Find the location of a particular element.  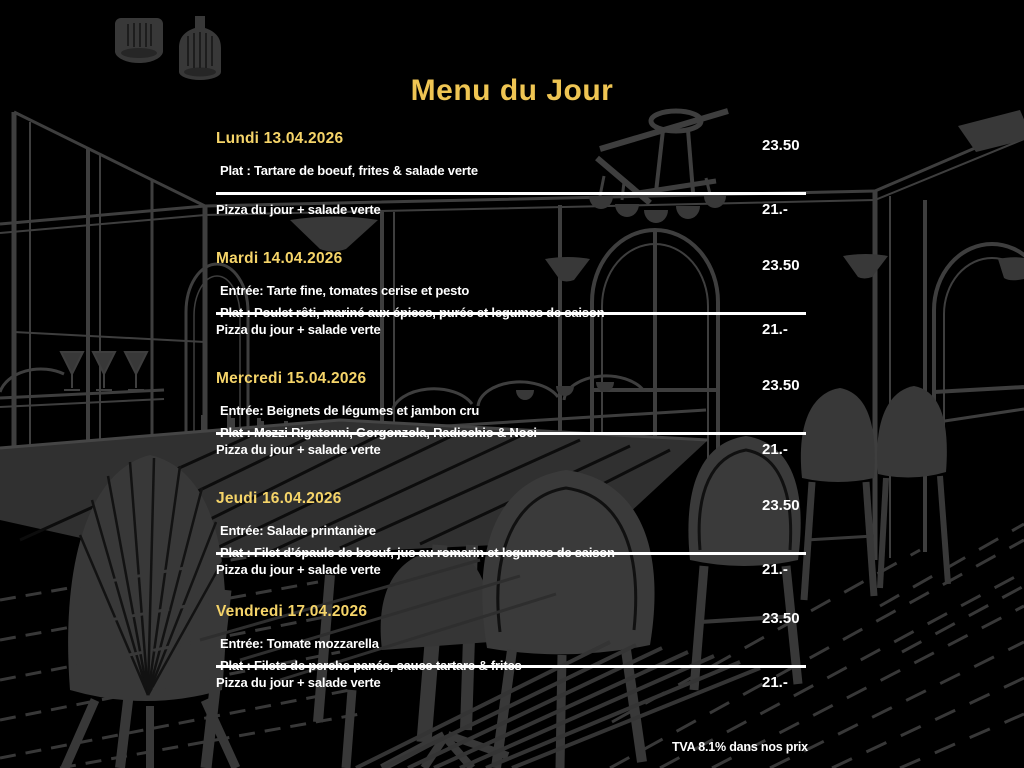

course-line: Entrée: Salade printanière is located at coordinates (298, 530).